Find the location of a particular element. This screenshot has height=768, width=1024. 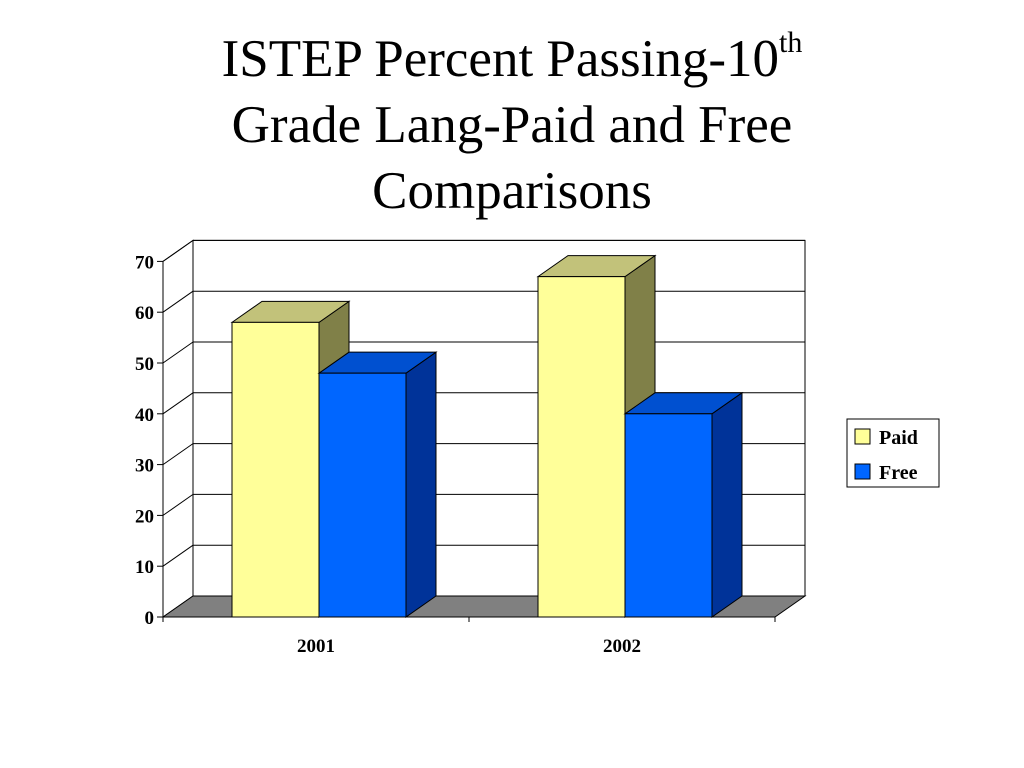

title-line-2: Grade Lang-Paid and Free is located at coordinates (512, 125).